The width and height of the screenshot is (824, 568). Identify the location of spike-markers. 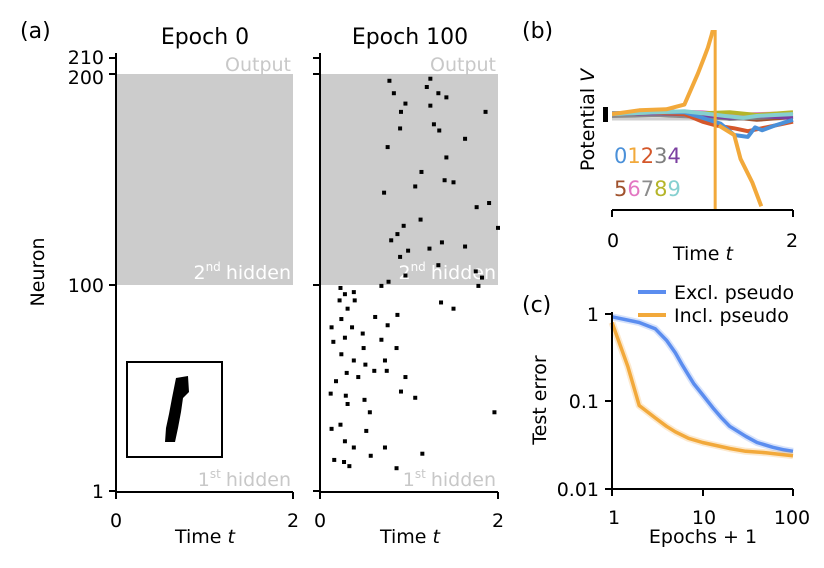
(414, 273).